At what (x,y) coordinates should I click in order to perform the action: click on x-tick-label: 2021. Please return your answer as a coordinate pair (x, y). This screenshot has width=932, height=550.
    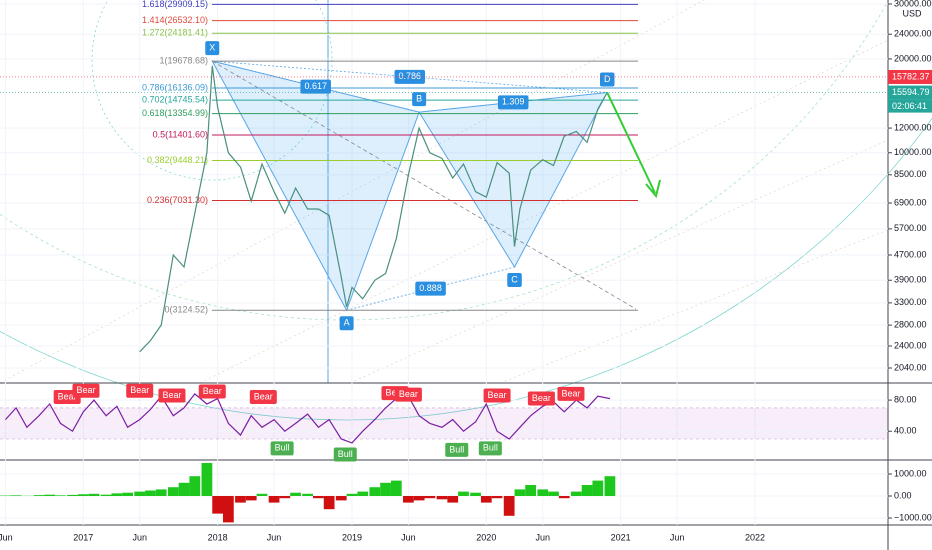
    Looking at the image, I should click on (621, 537).